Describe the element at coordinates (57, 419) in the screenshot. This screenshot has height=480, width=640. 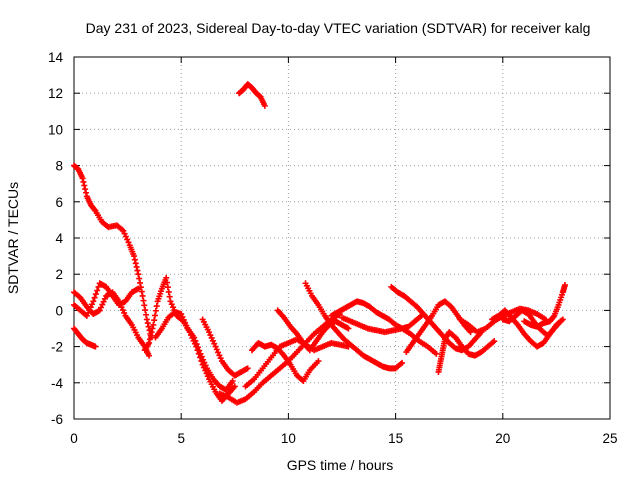
I see `y-tick-label: -6` at that location.